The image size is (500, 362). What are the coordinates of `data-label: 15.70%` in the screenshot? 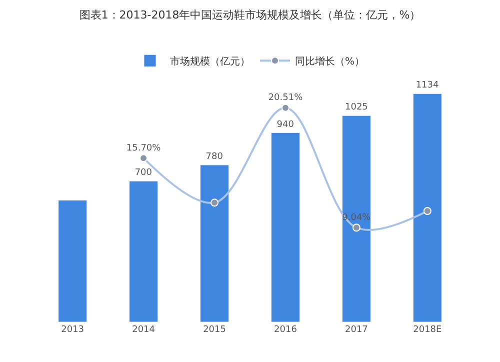 It's located at (144, 148).